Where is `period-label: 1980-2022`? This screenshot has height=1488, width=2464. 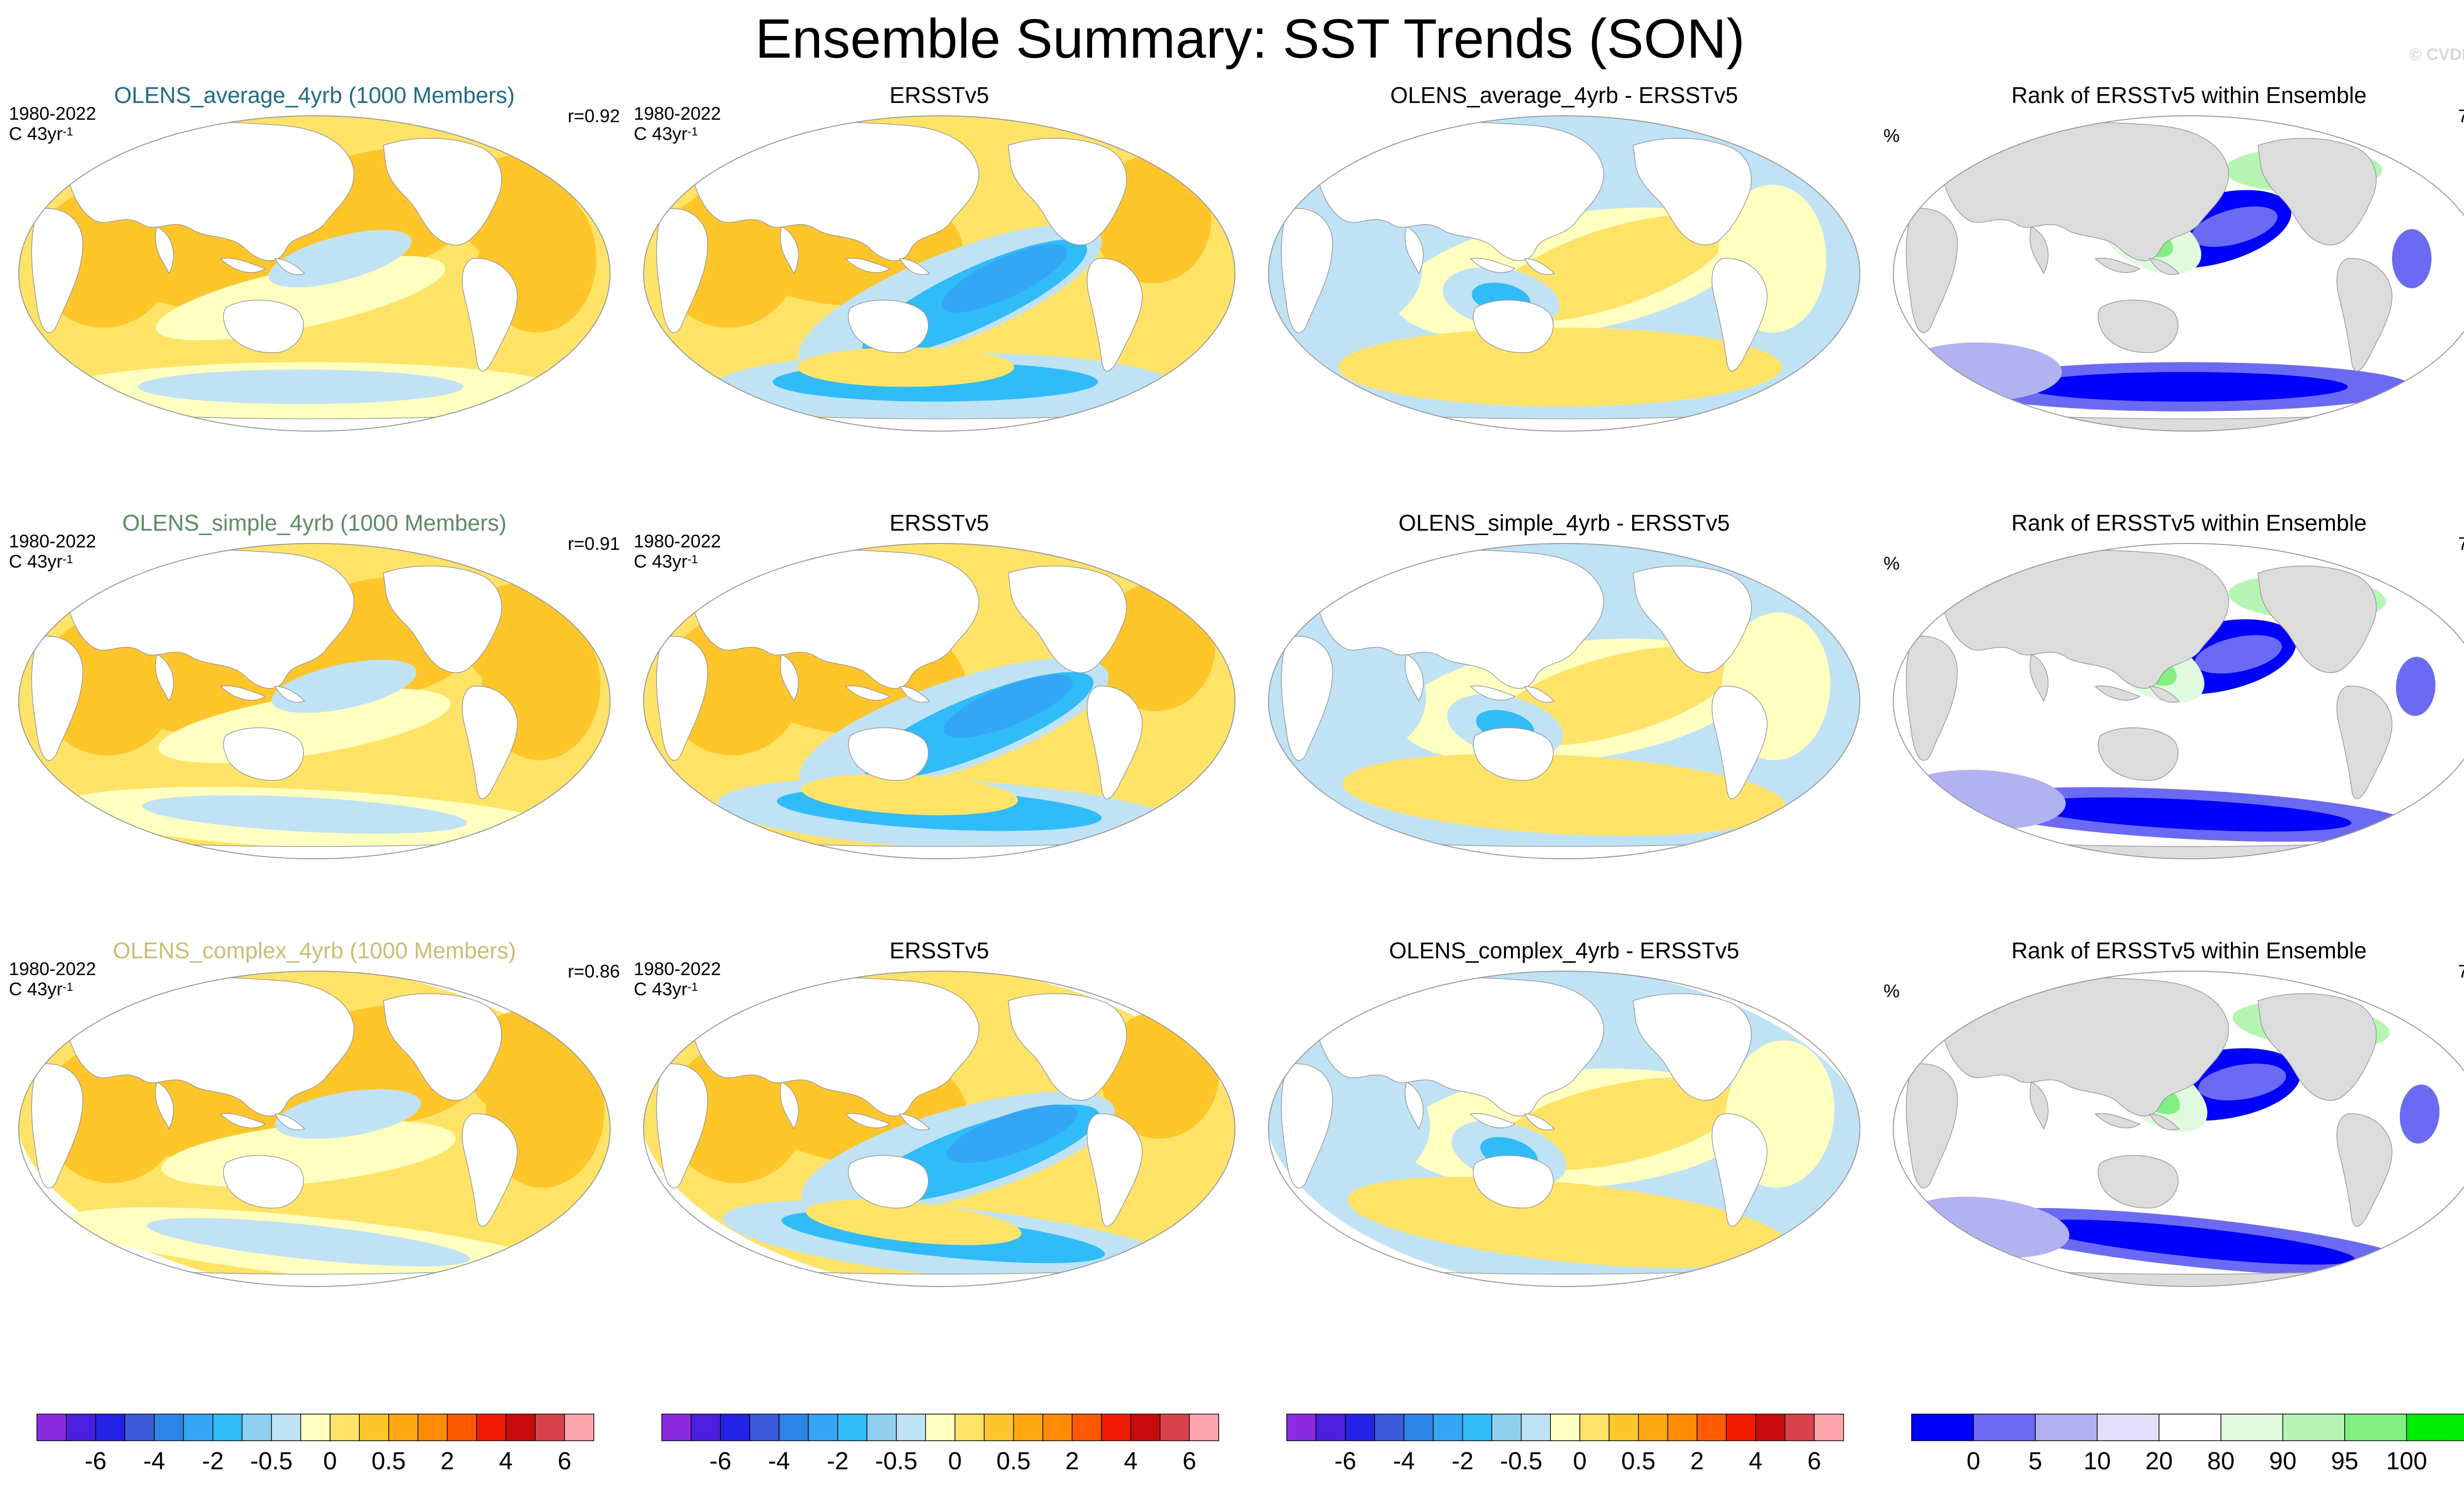
period-label: 1980-2022 is located at coordinates (677, 969).